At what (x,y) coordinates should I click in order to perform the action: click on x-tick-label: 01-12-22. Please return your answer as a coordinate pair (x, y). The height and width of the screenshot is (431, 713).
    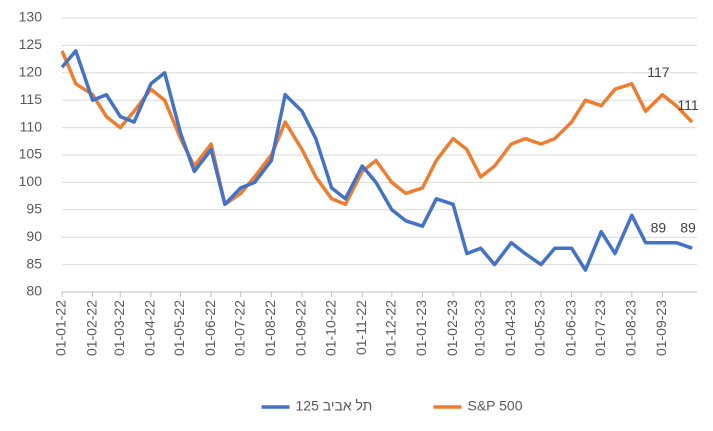
    Looking at the image, I should click on (391, 328).